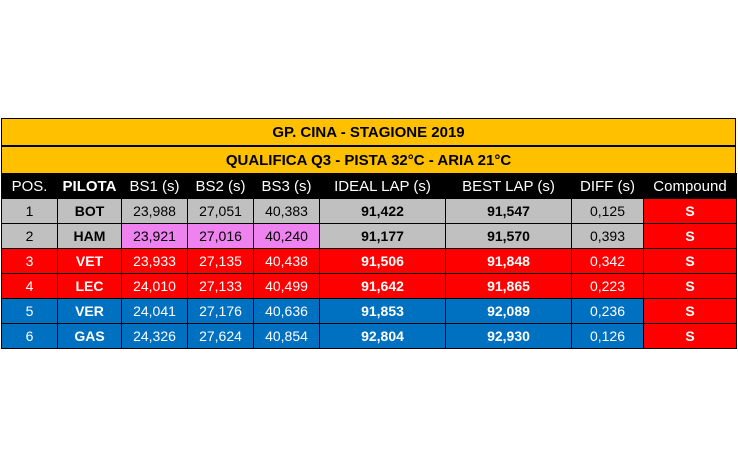  What do you see at coordinates (89, 236) in the screenshot?
I see `cell-driver: HAM` at bounding box center [89, 236].